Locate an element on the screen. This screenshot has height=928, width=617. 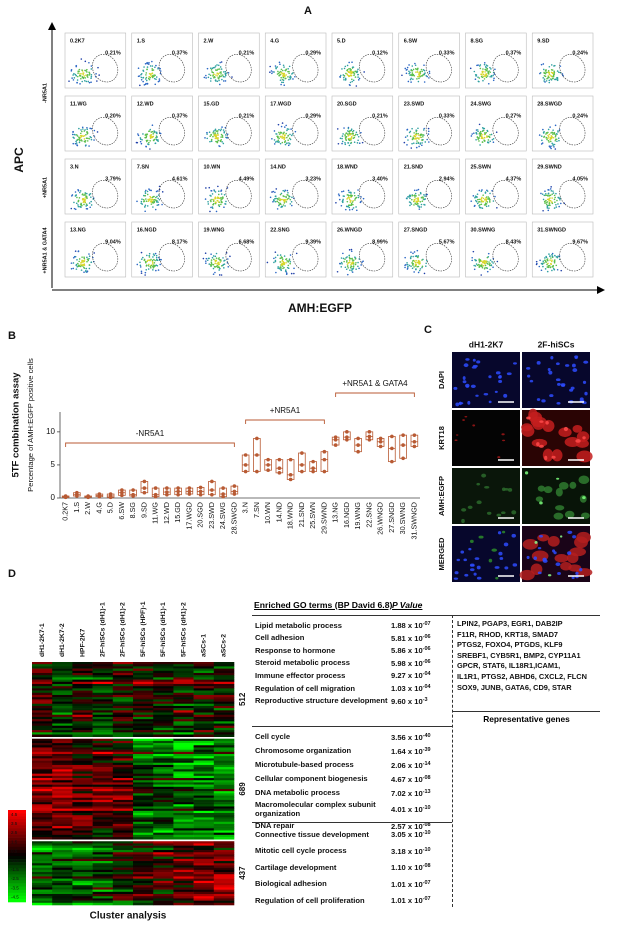
term-row: Cartilage development 1.10 x 10-08 is located at coordinates (355, 867).